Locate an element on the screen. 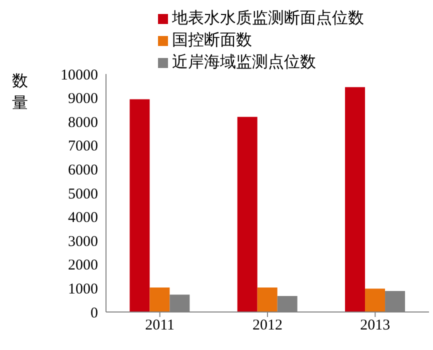 This screenshot has width=433, height=350. x-tick-label: 2013 is located at coordinates (375, 326).